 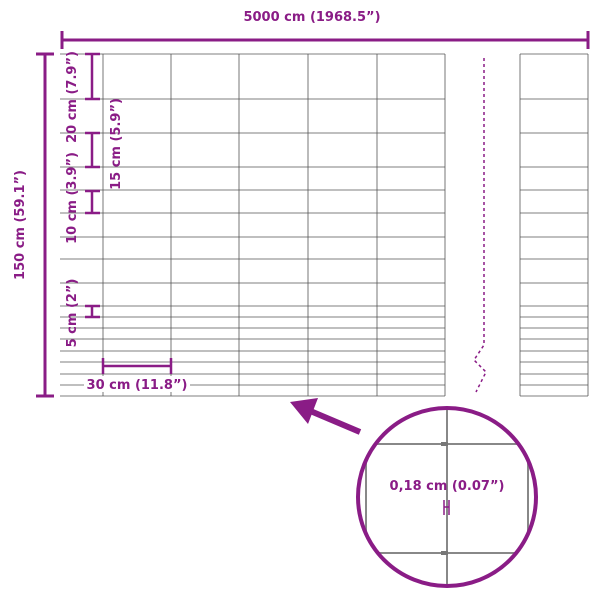 I want to click on spacing-5-label: 5 cm (2”), so click(x=72, y=313).